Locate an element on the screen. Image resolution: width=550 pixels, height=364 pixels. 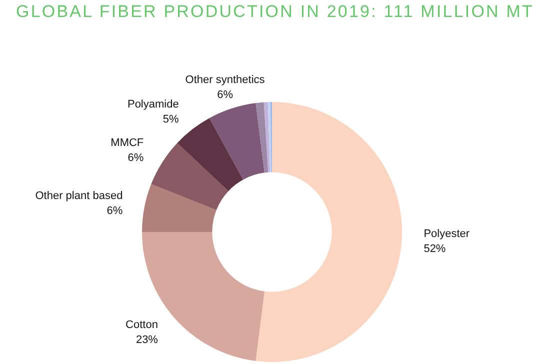
chart-title: GLOBAL FIBER PRODUCTION IN 2019: 111 MILLION MT is located at coordinates (275, 12).